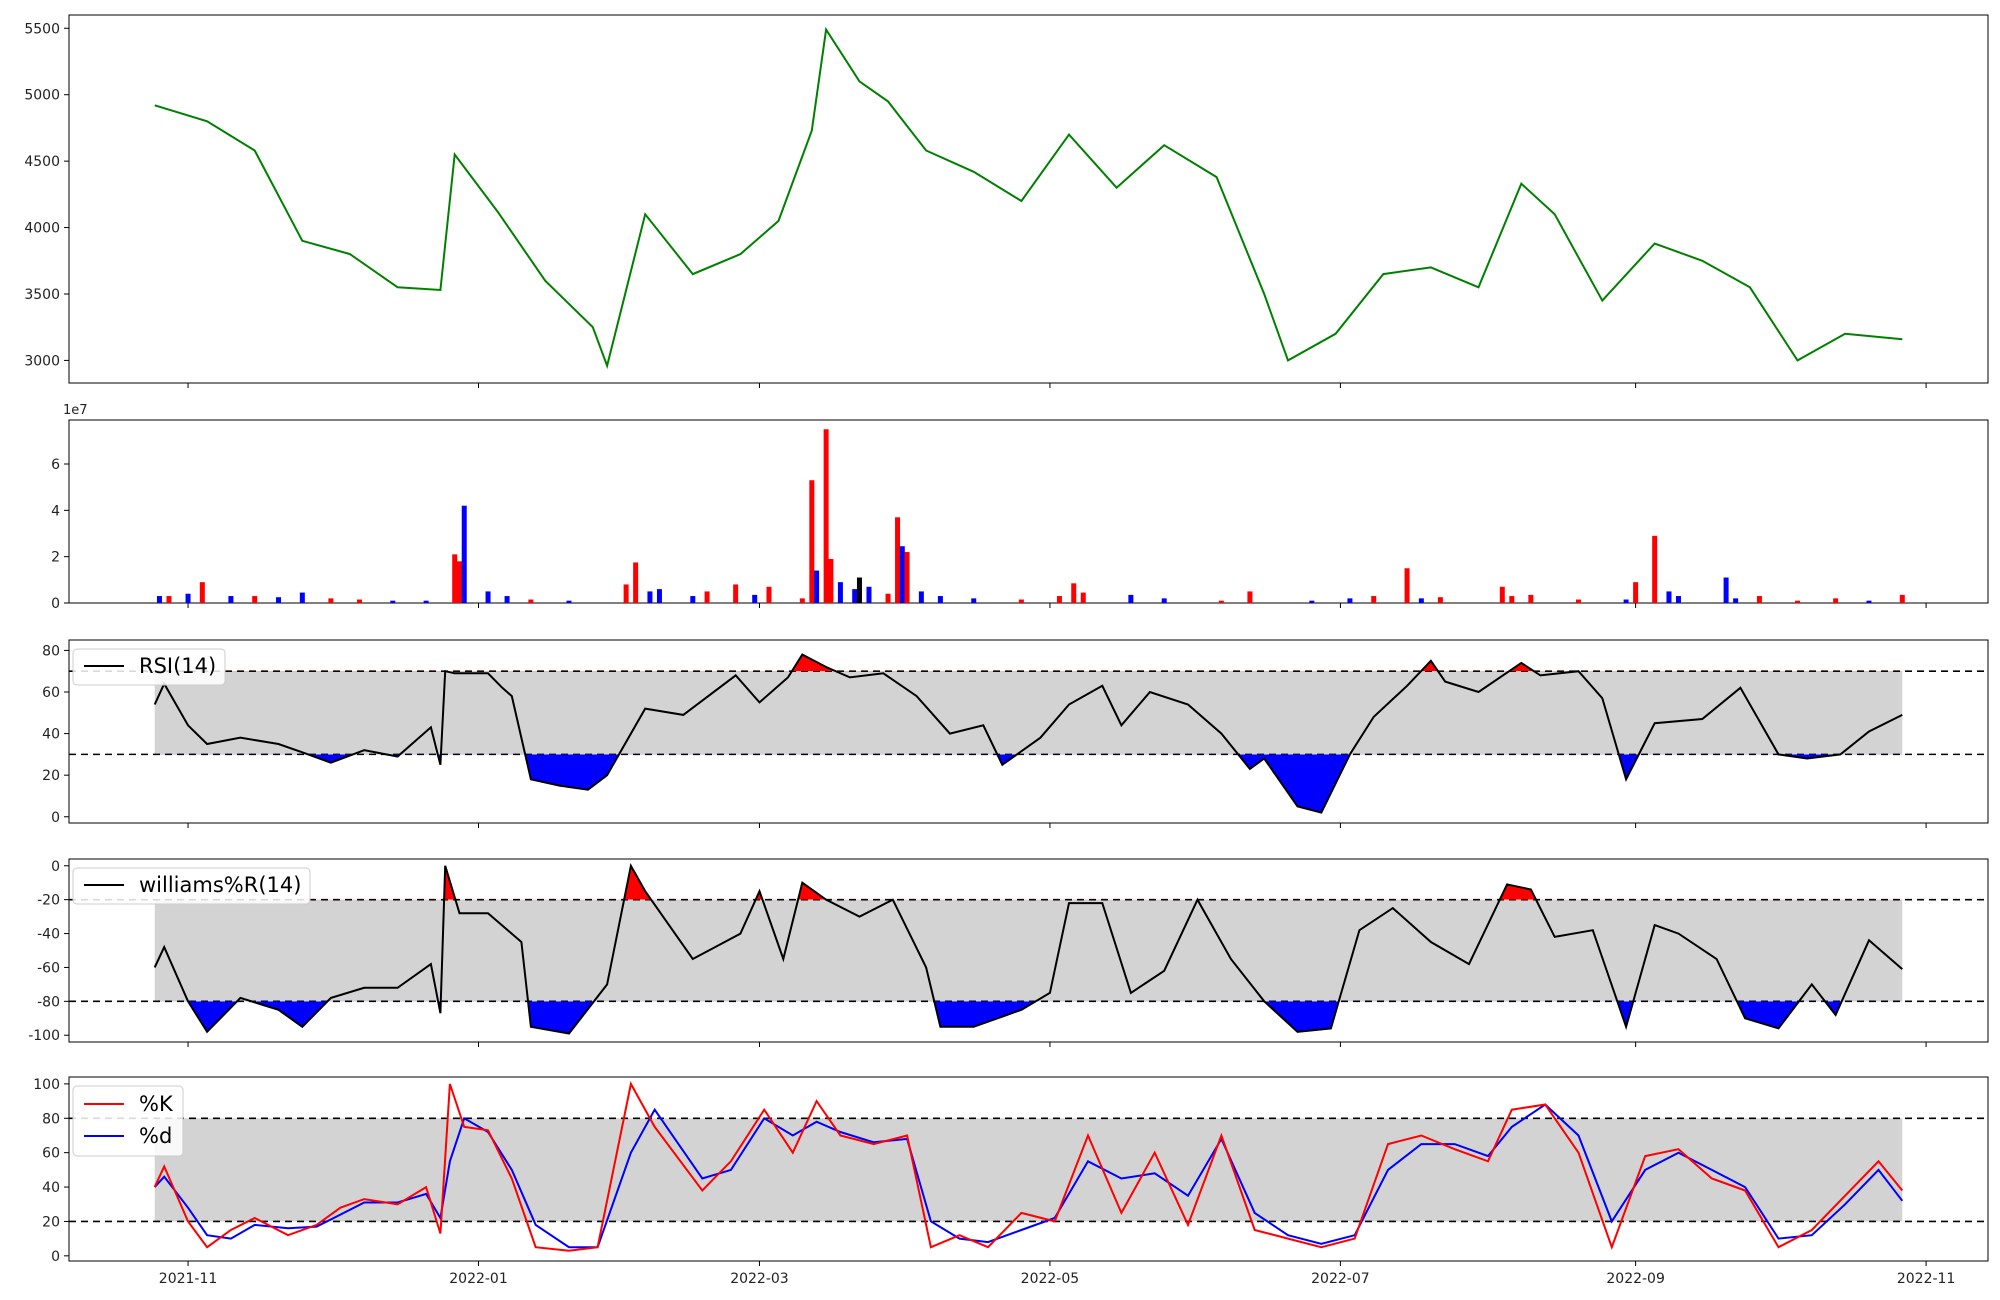 This screenshot has height=1300, width=2000. Describe the element at coordinates (759, 1279) in the screenshot. I see `x-tick-label: 2022-03` at that location.